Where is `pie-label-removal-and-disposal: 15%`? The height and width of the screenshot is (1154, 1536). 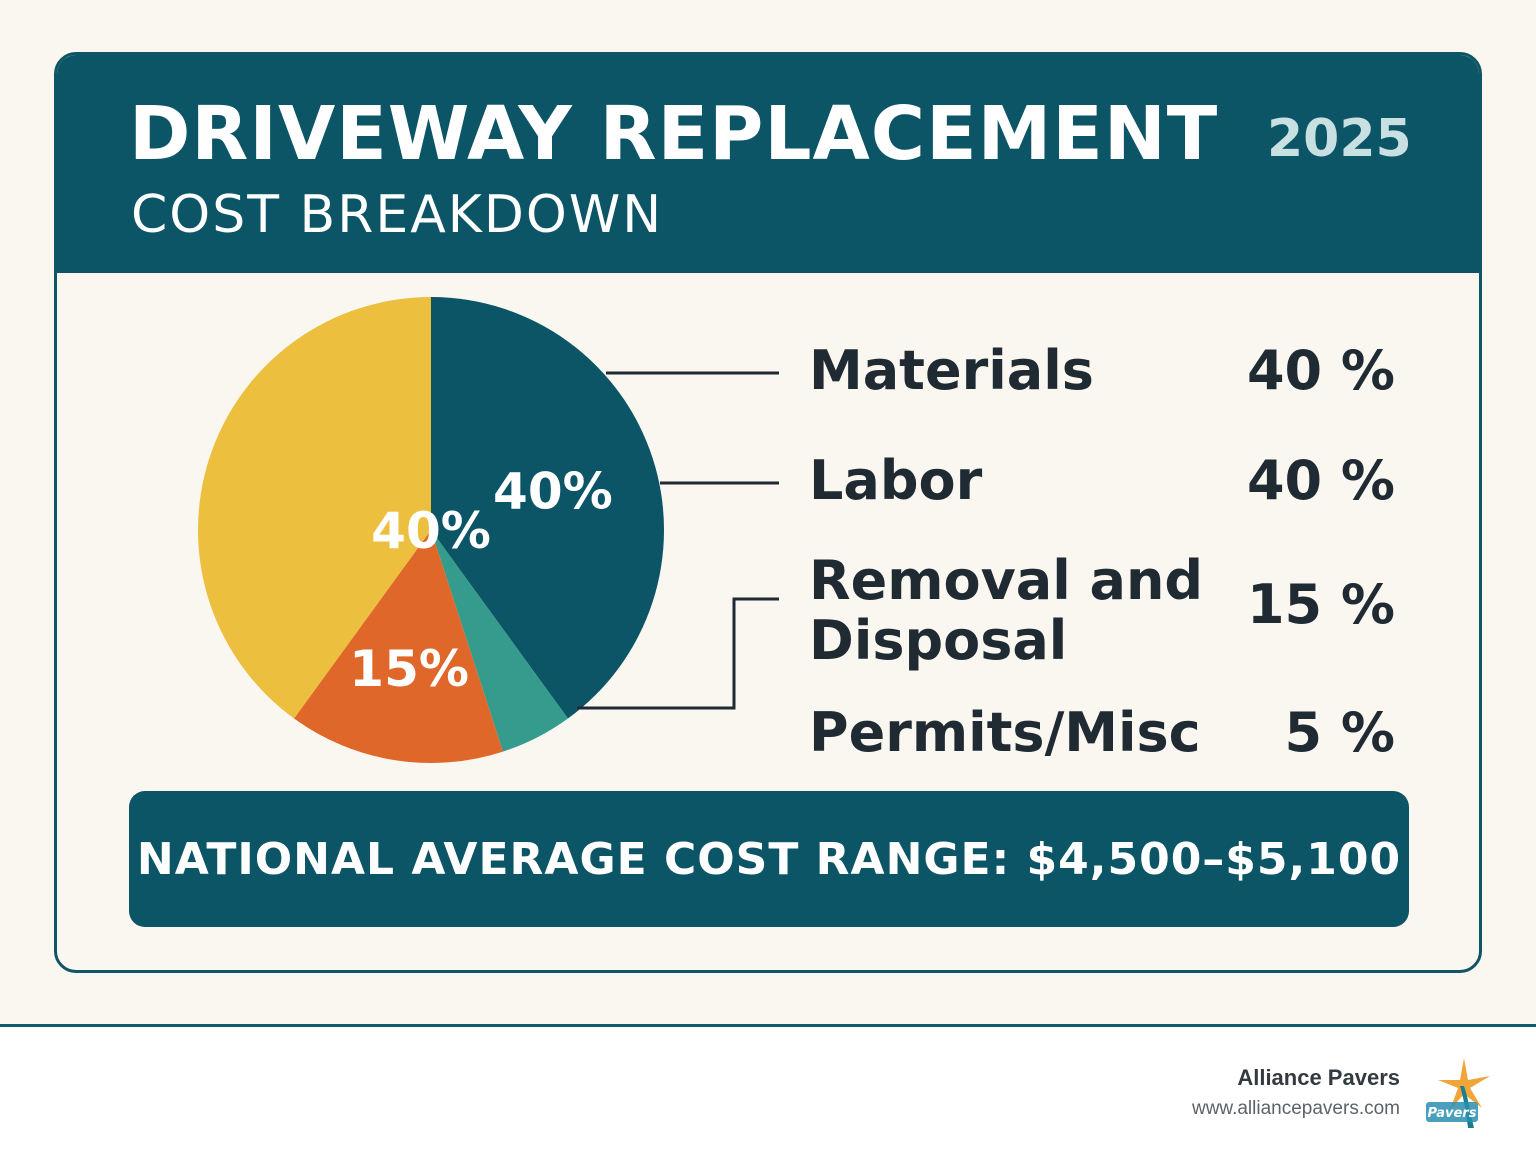
pie-label-removal-and-disposal: 15% is located at coordinates (409, 669).